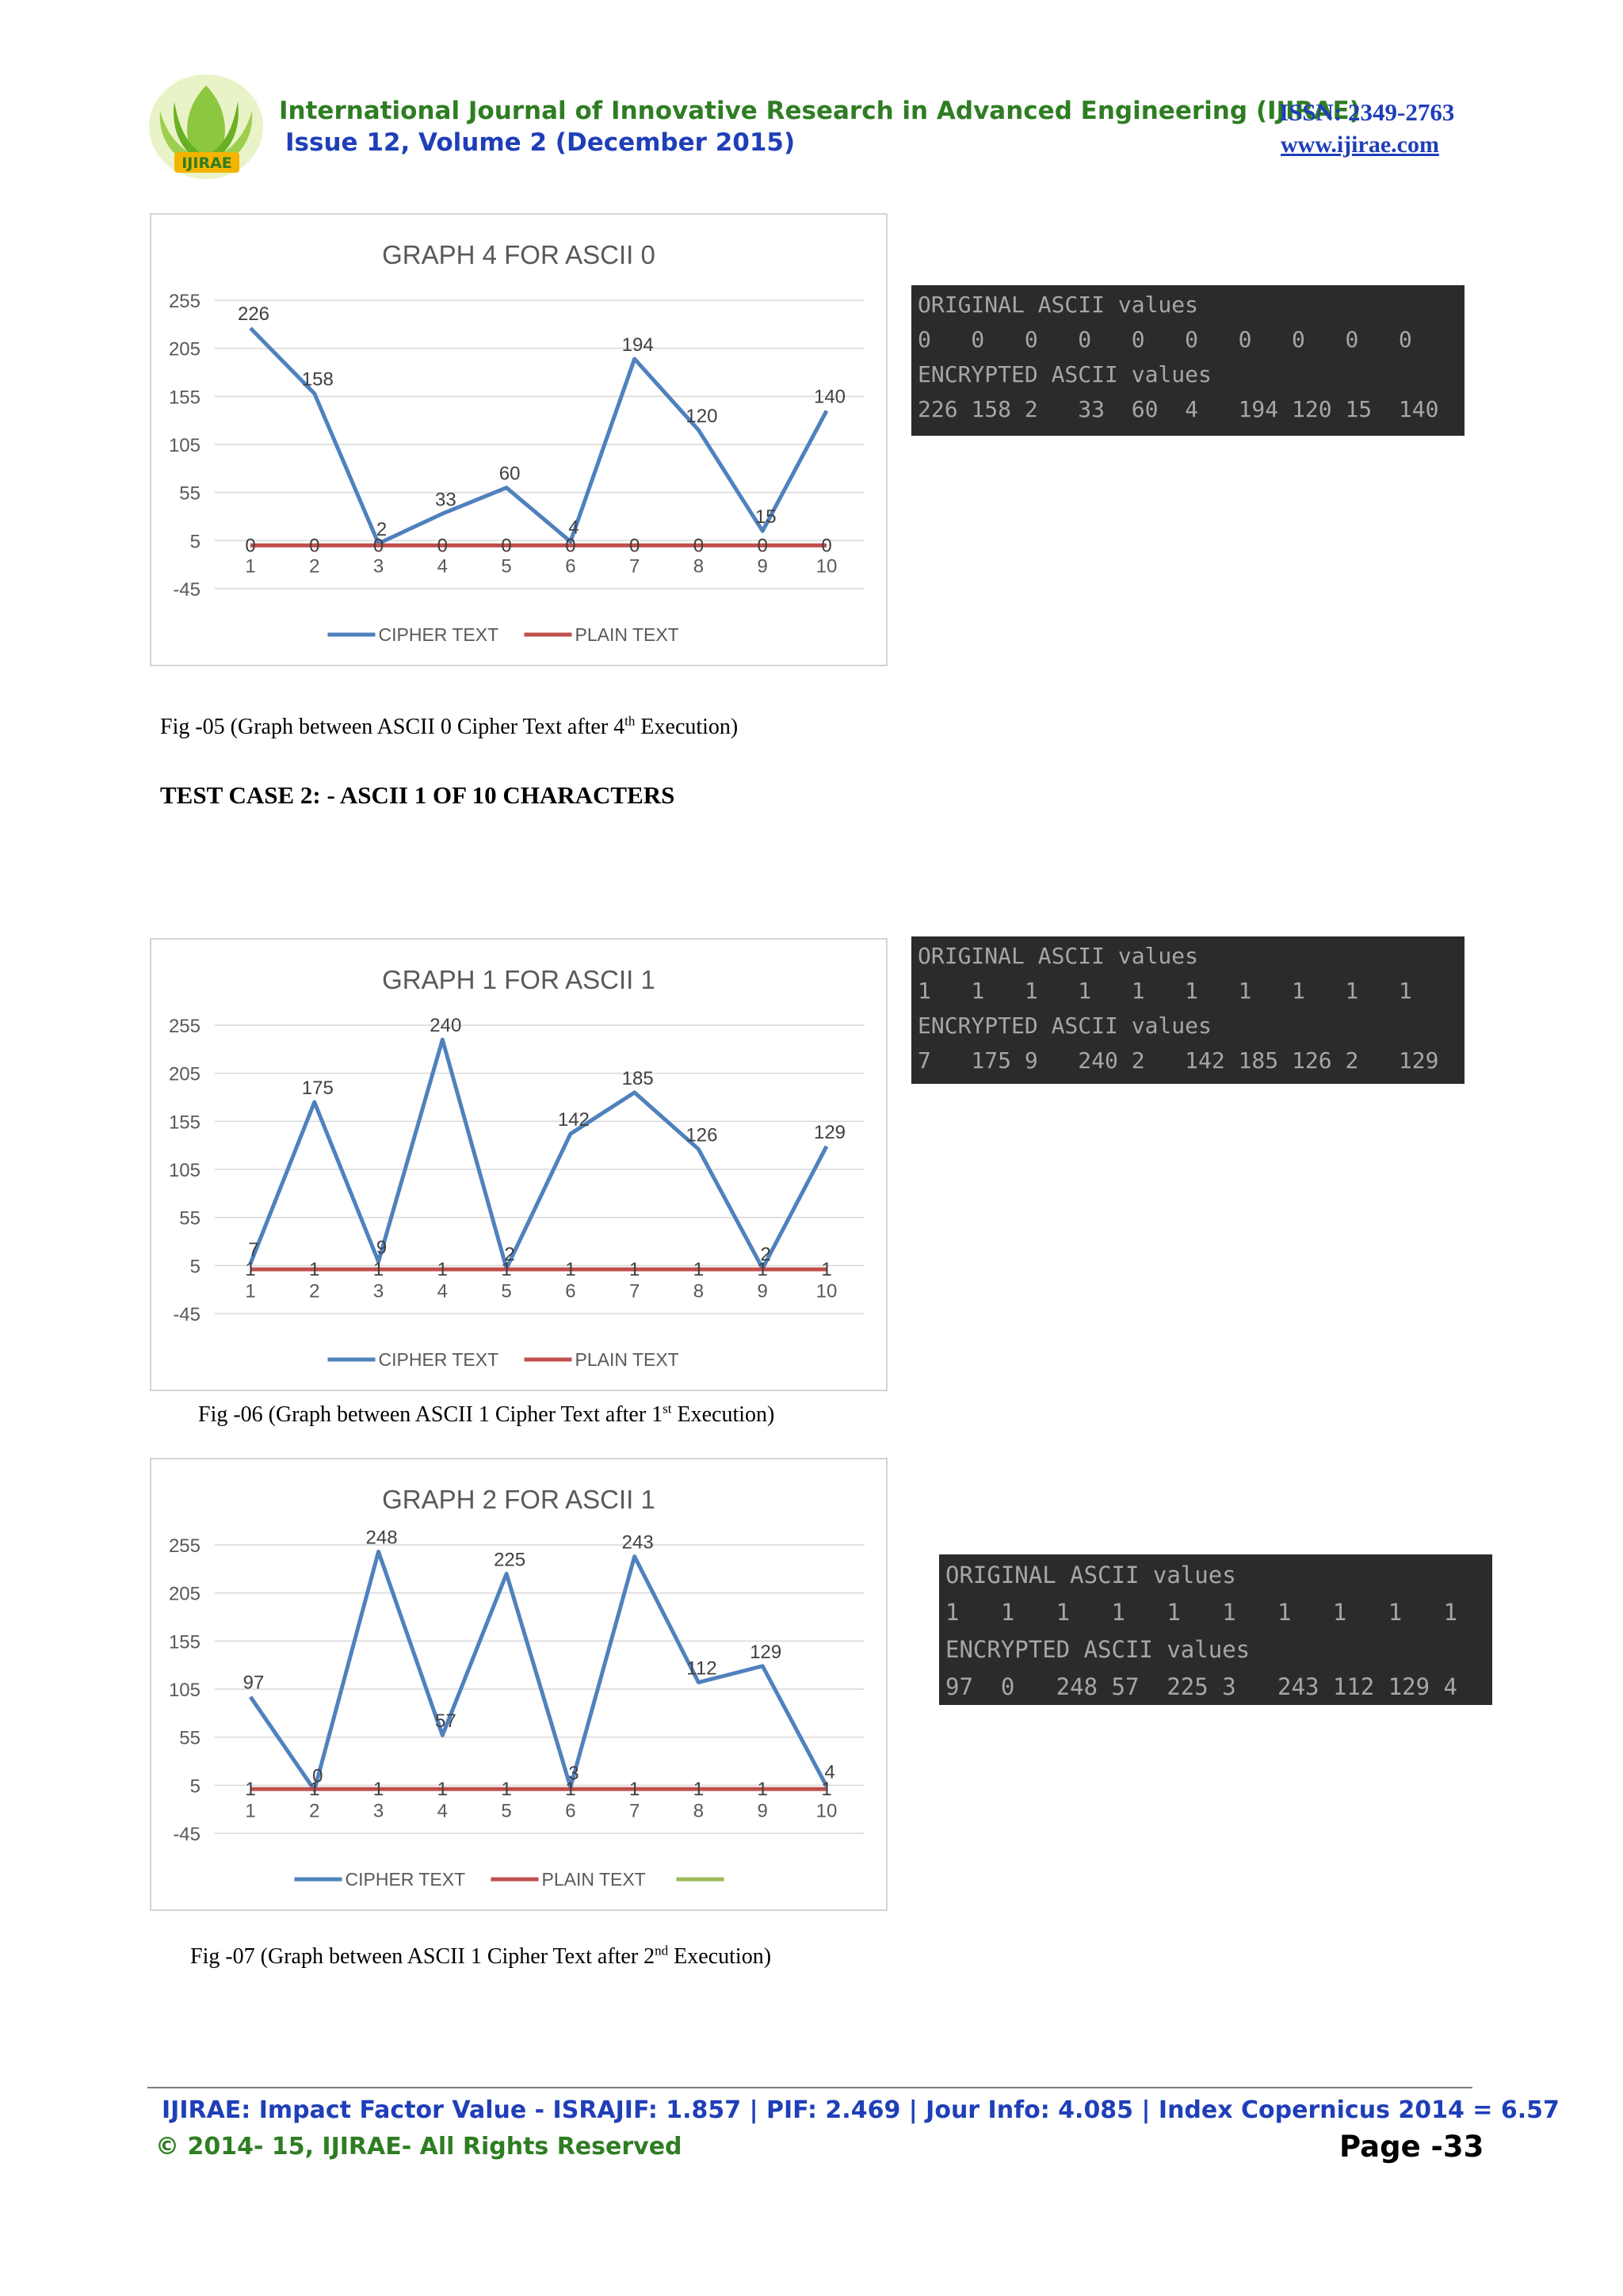 The height and width of the screenshot is (2296, 1623). What do you see at coordinates (382, 1537) in the screenshot?
I see `data-label: 248` at bounding box center [382, 1537].